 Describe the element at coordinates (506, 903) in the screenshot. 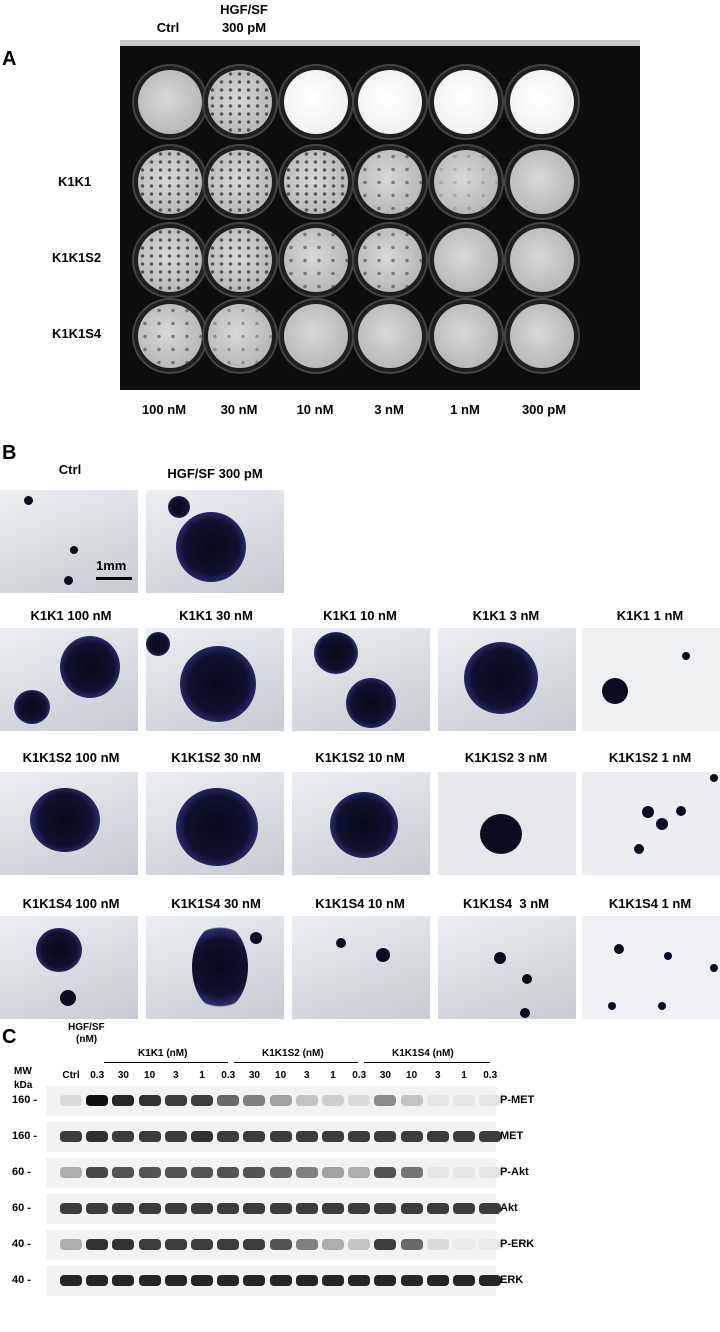

I see `b-label: K1K1S4 3 nM` at that location.